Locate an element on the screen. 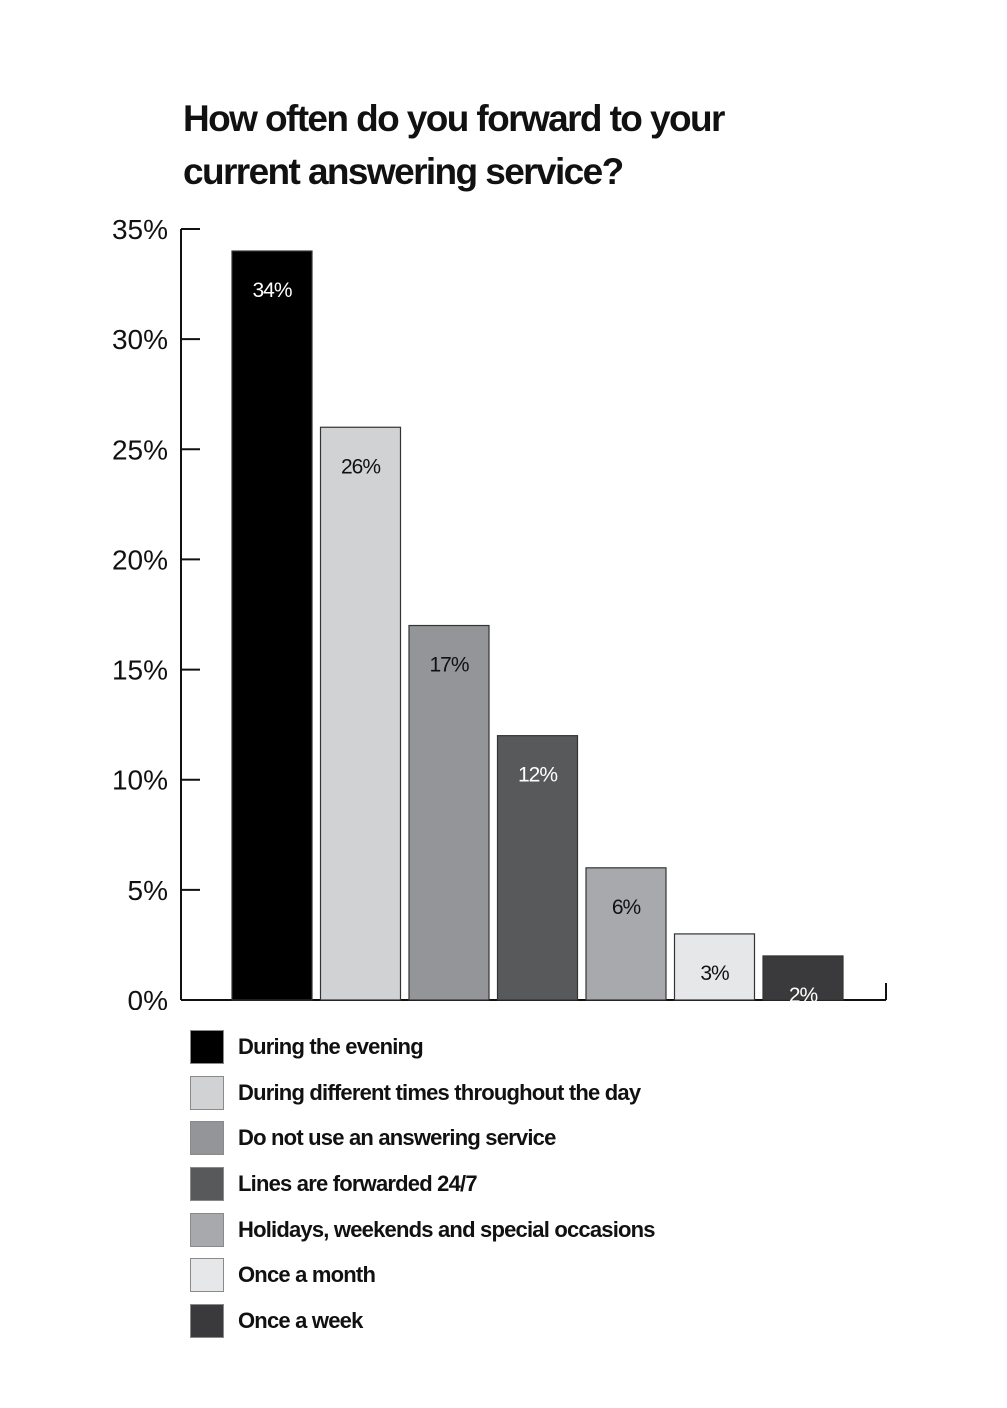 The height and width of the screenshot is (1408, 1007). legend-item: During the evening is located at coordinates (422, 1047).